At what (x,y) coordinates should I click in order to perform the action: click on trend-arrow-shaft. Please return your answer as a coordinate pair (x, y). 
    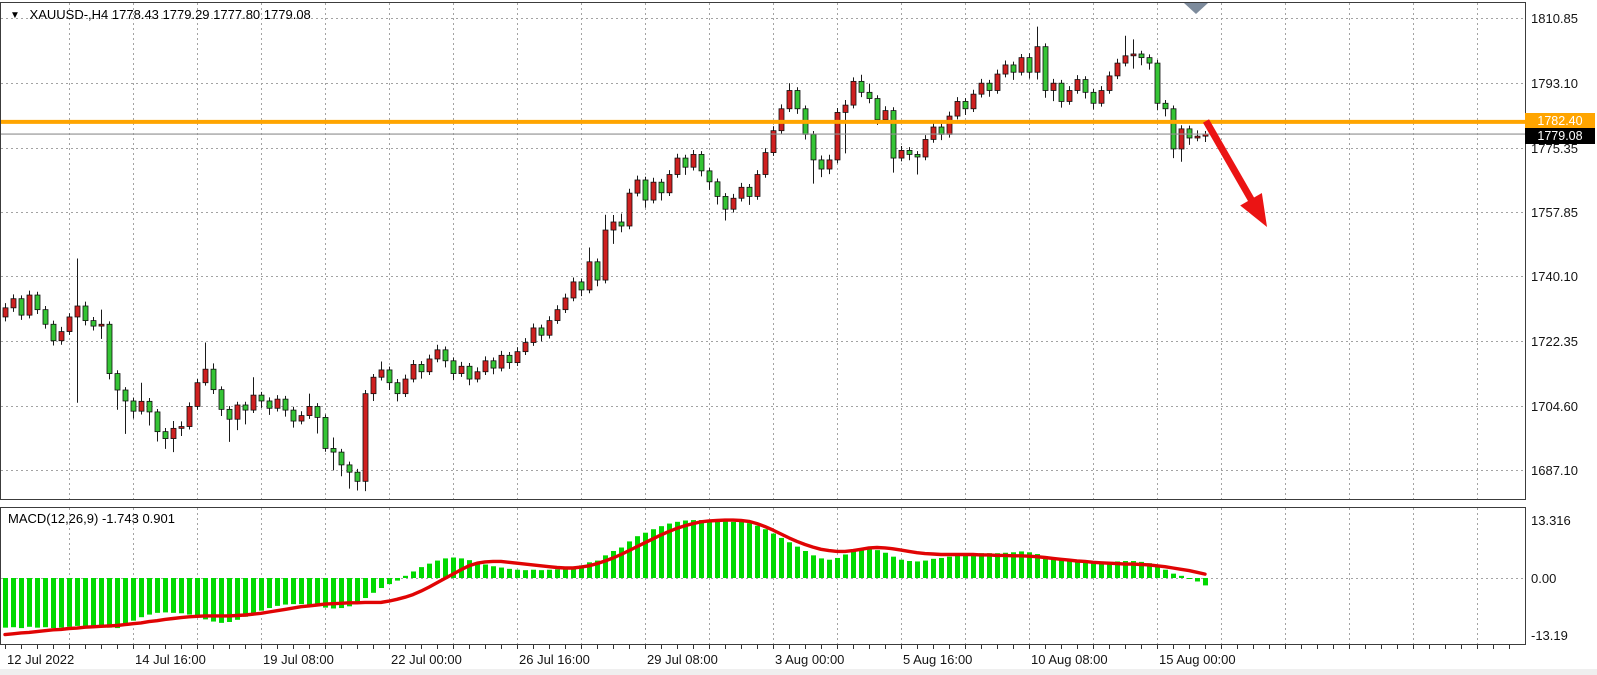
    Looking at the image, I should click on (1230, 163).